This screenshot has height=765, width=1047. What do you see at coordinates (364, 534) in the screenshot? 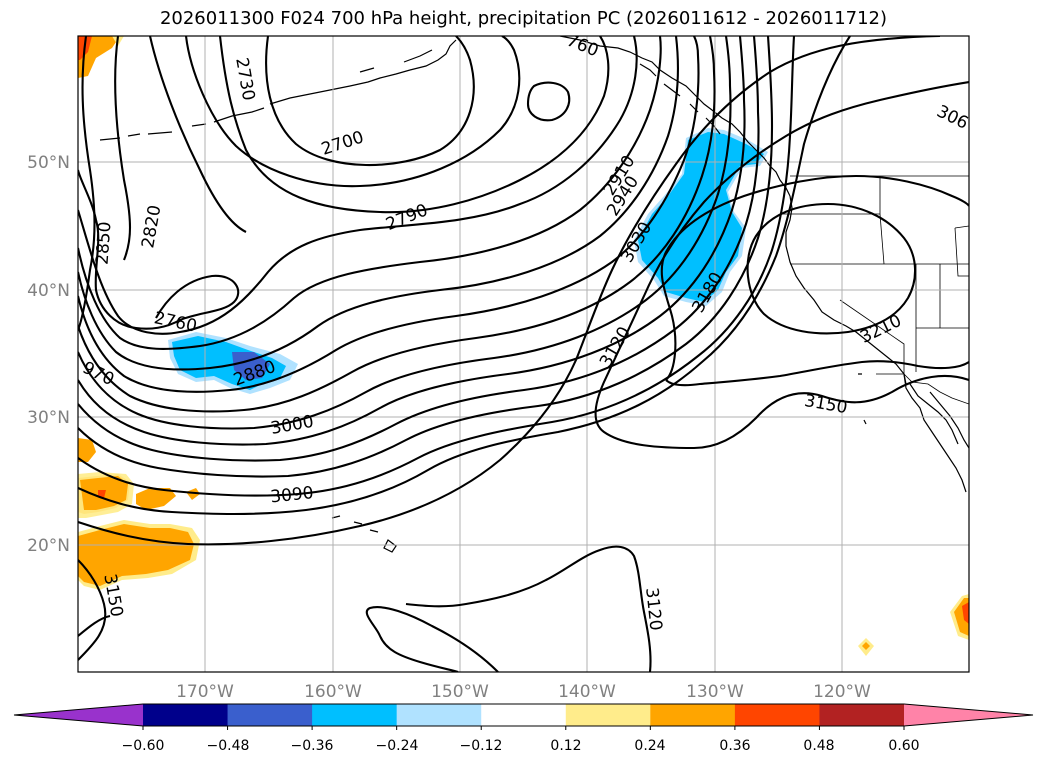
I see `coast-hawaii` at bounding box center [364, 534].